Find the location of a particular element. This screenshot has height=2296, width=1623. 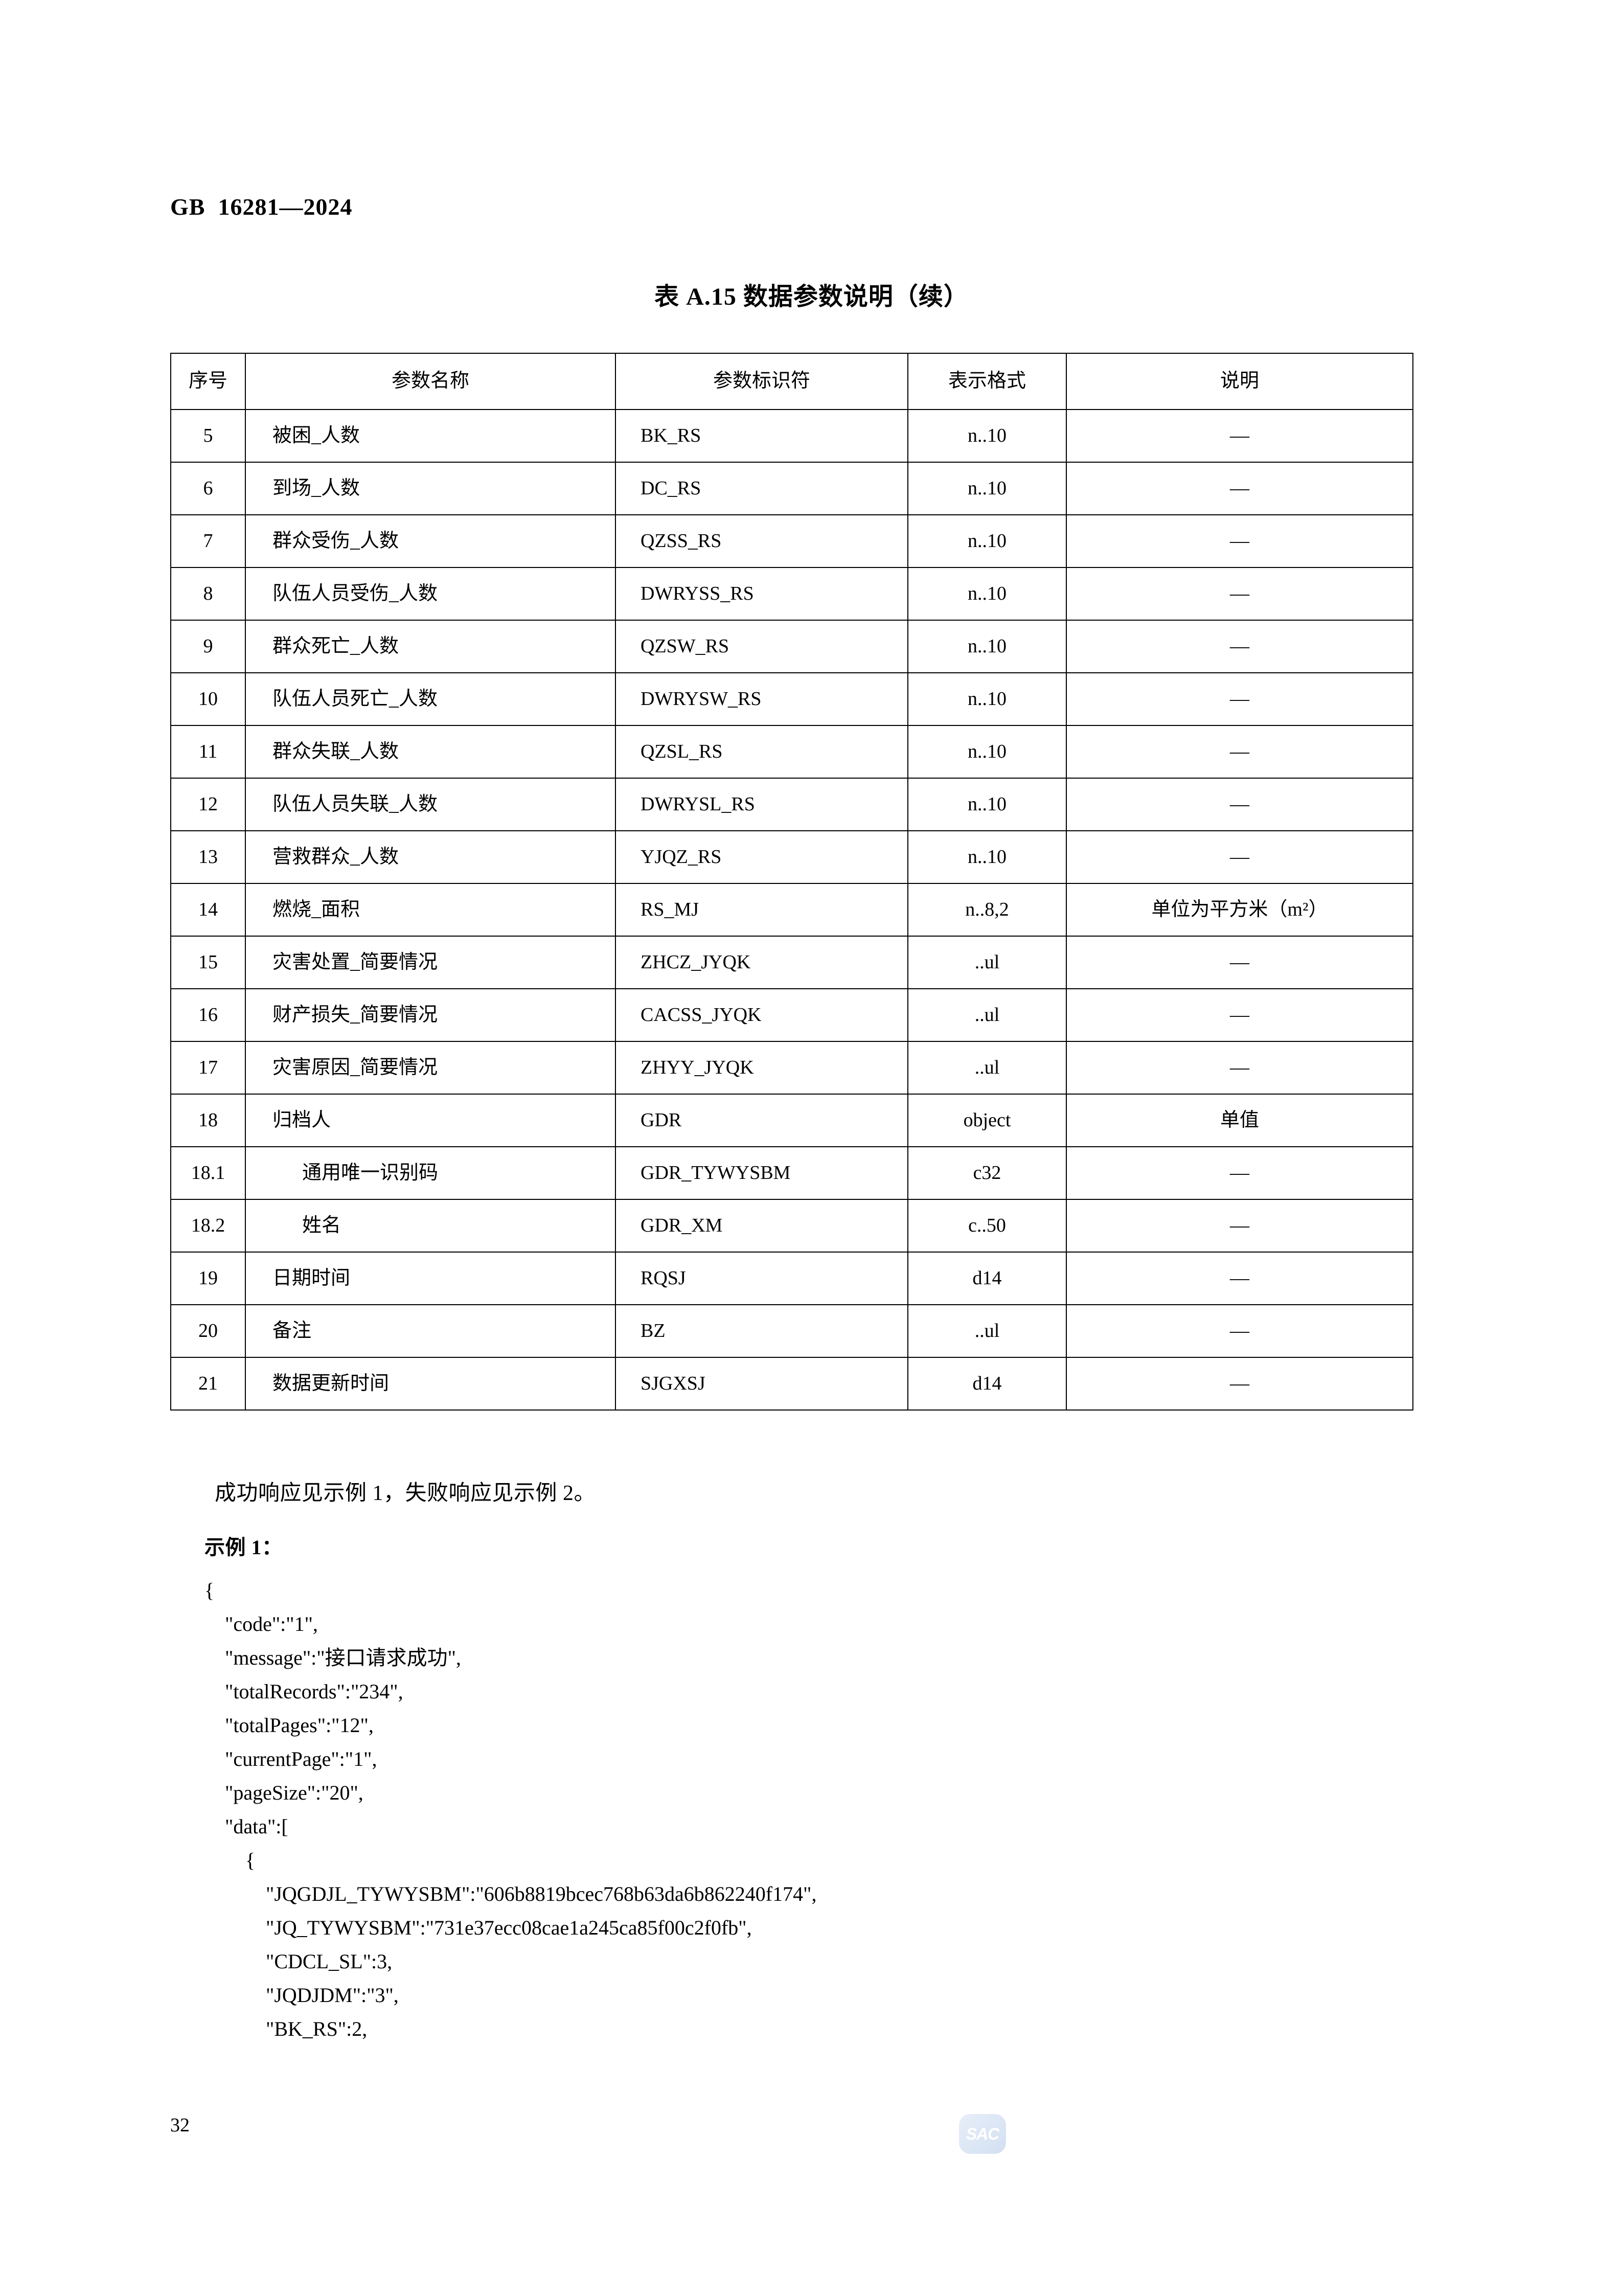

table-row: 5 被困_人数 BK_RS n..10— is located at coordinates (791, 436).